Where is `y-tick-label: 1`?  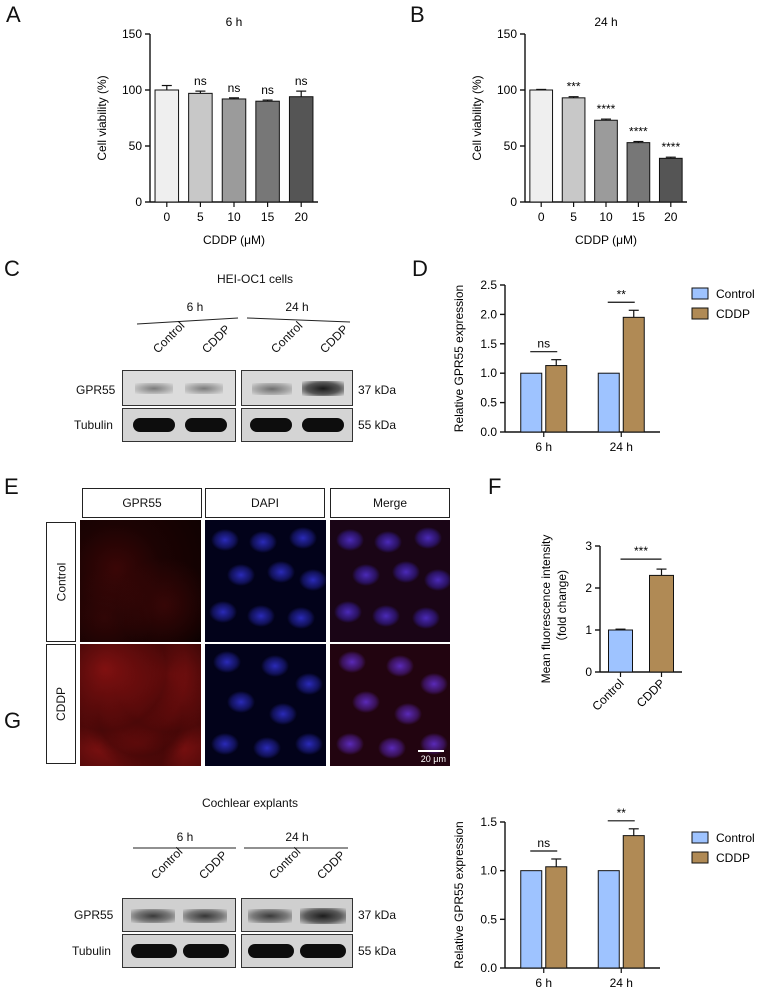
y-tick-label: 1 is located at coordinates (588, 630).